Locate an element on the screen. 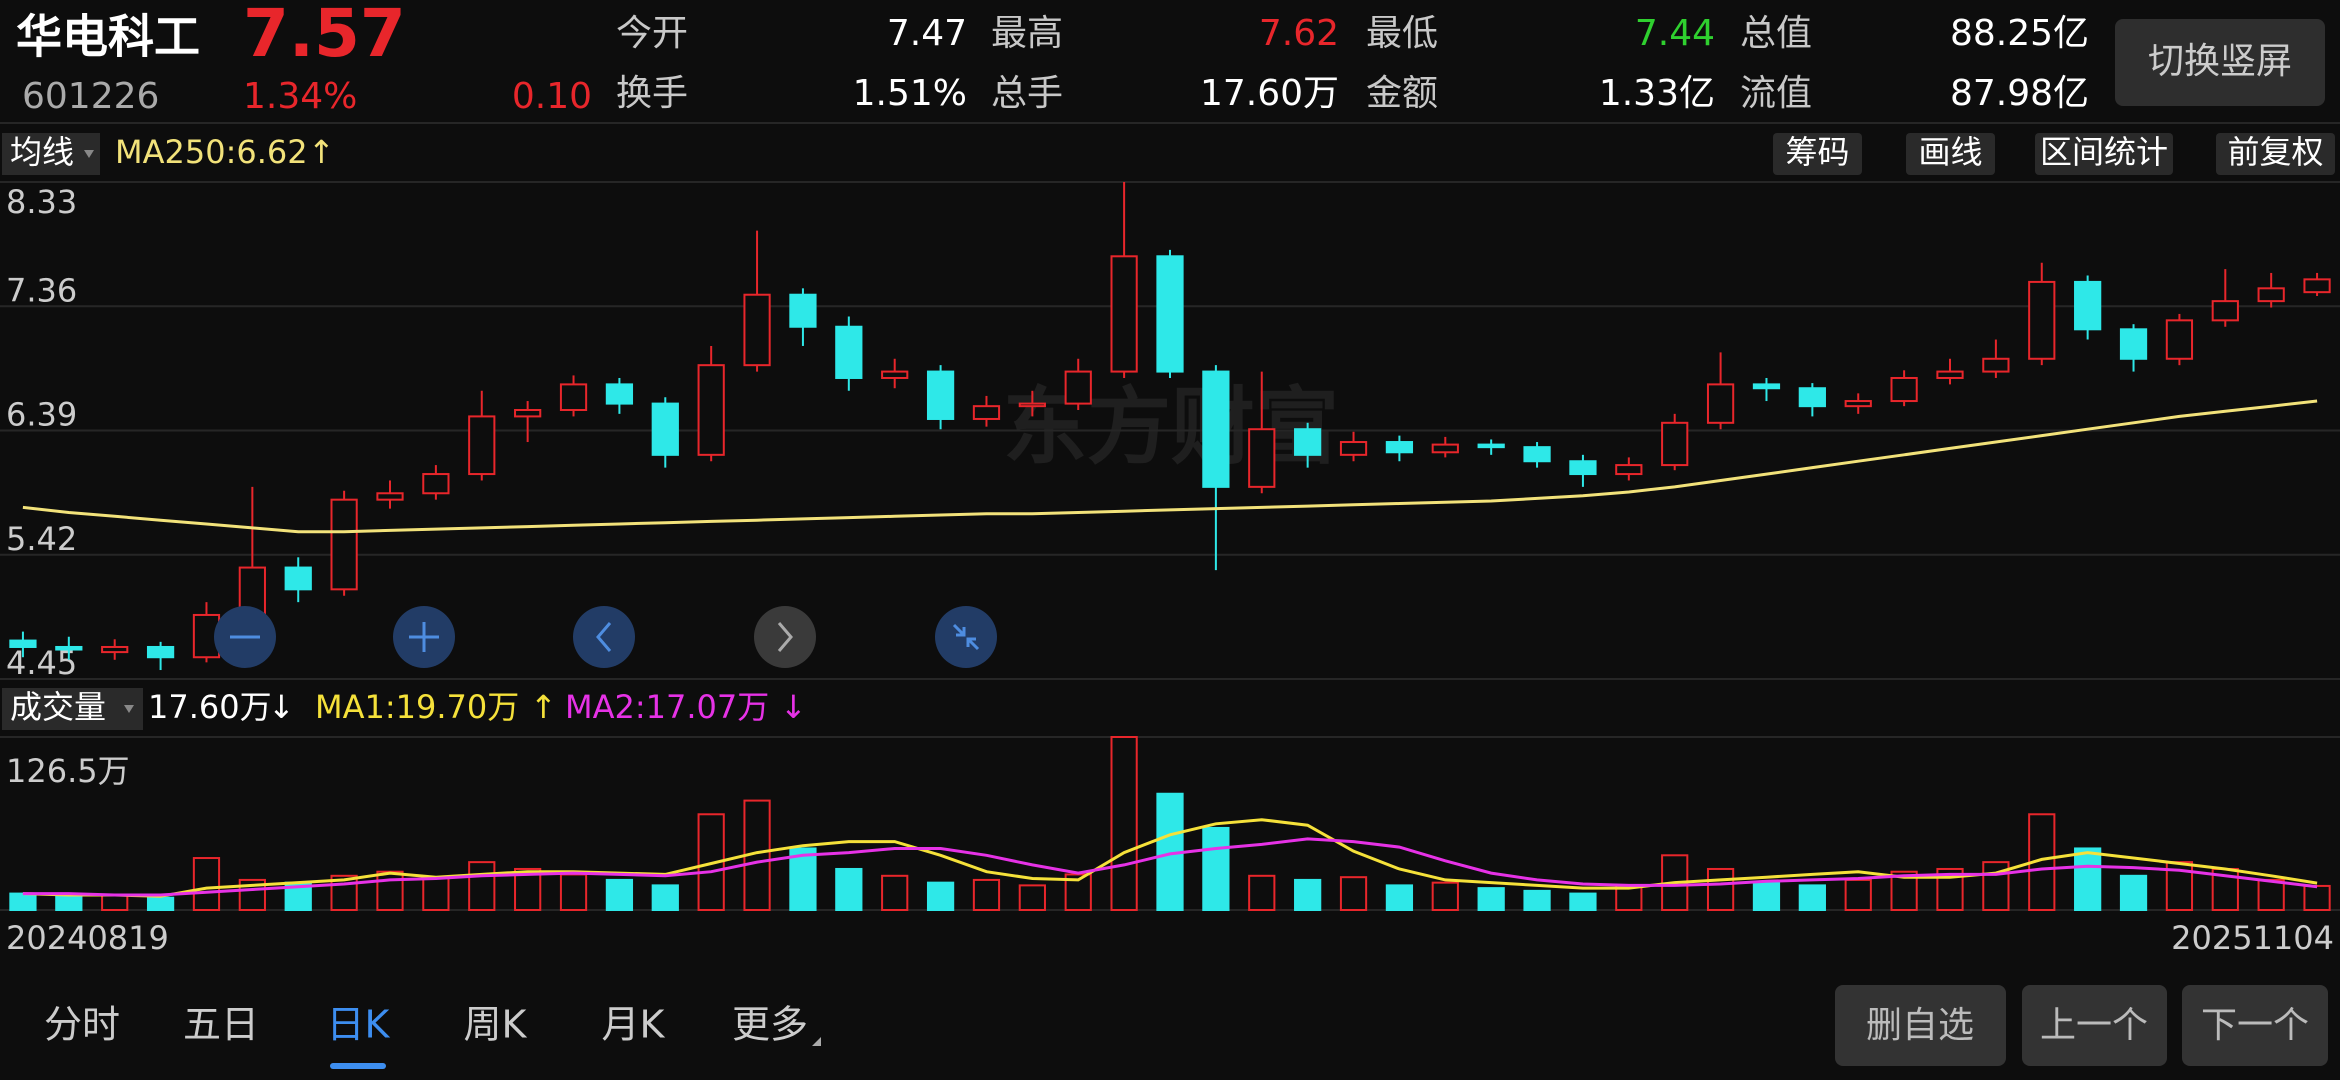  stat-label: 最低 is located at coordinates (1402, 33).